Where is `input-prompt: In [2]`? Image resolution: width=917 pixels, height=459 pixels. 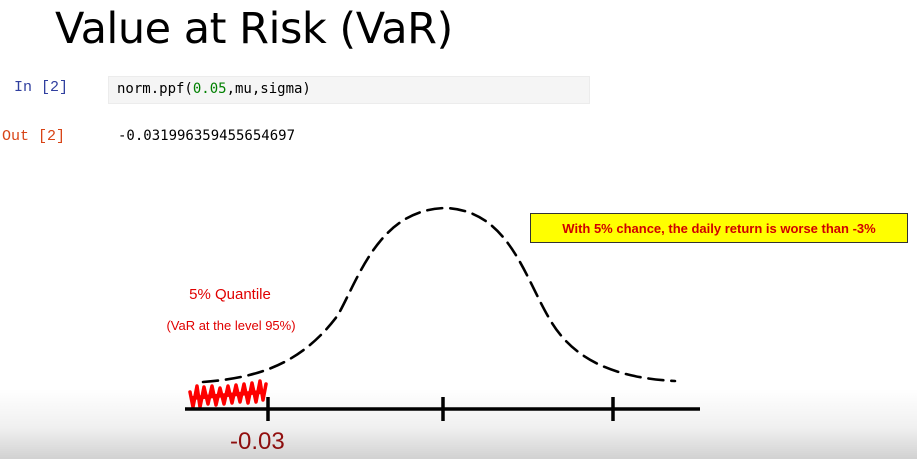 input-prompt: In [2] is located at coordinates (41, 87).